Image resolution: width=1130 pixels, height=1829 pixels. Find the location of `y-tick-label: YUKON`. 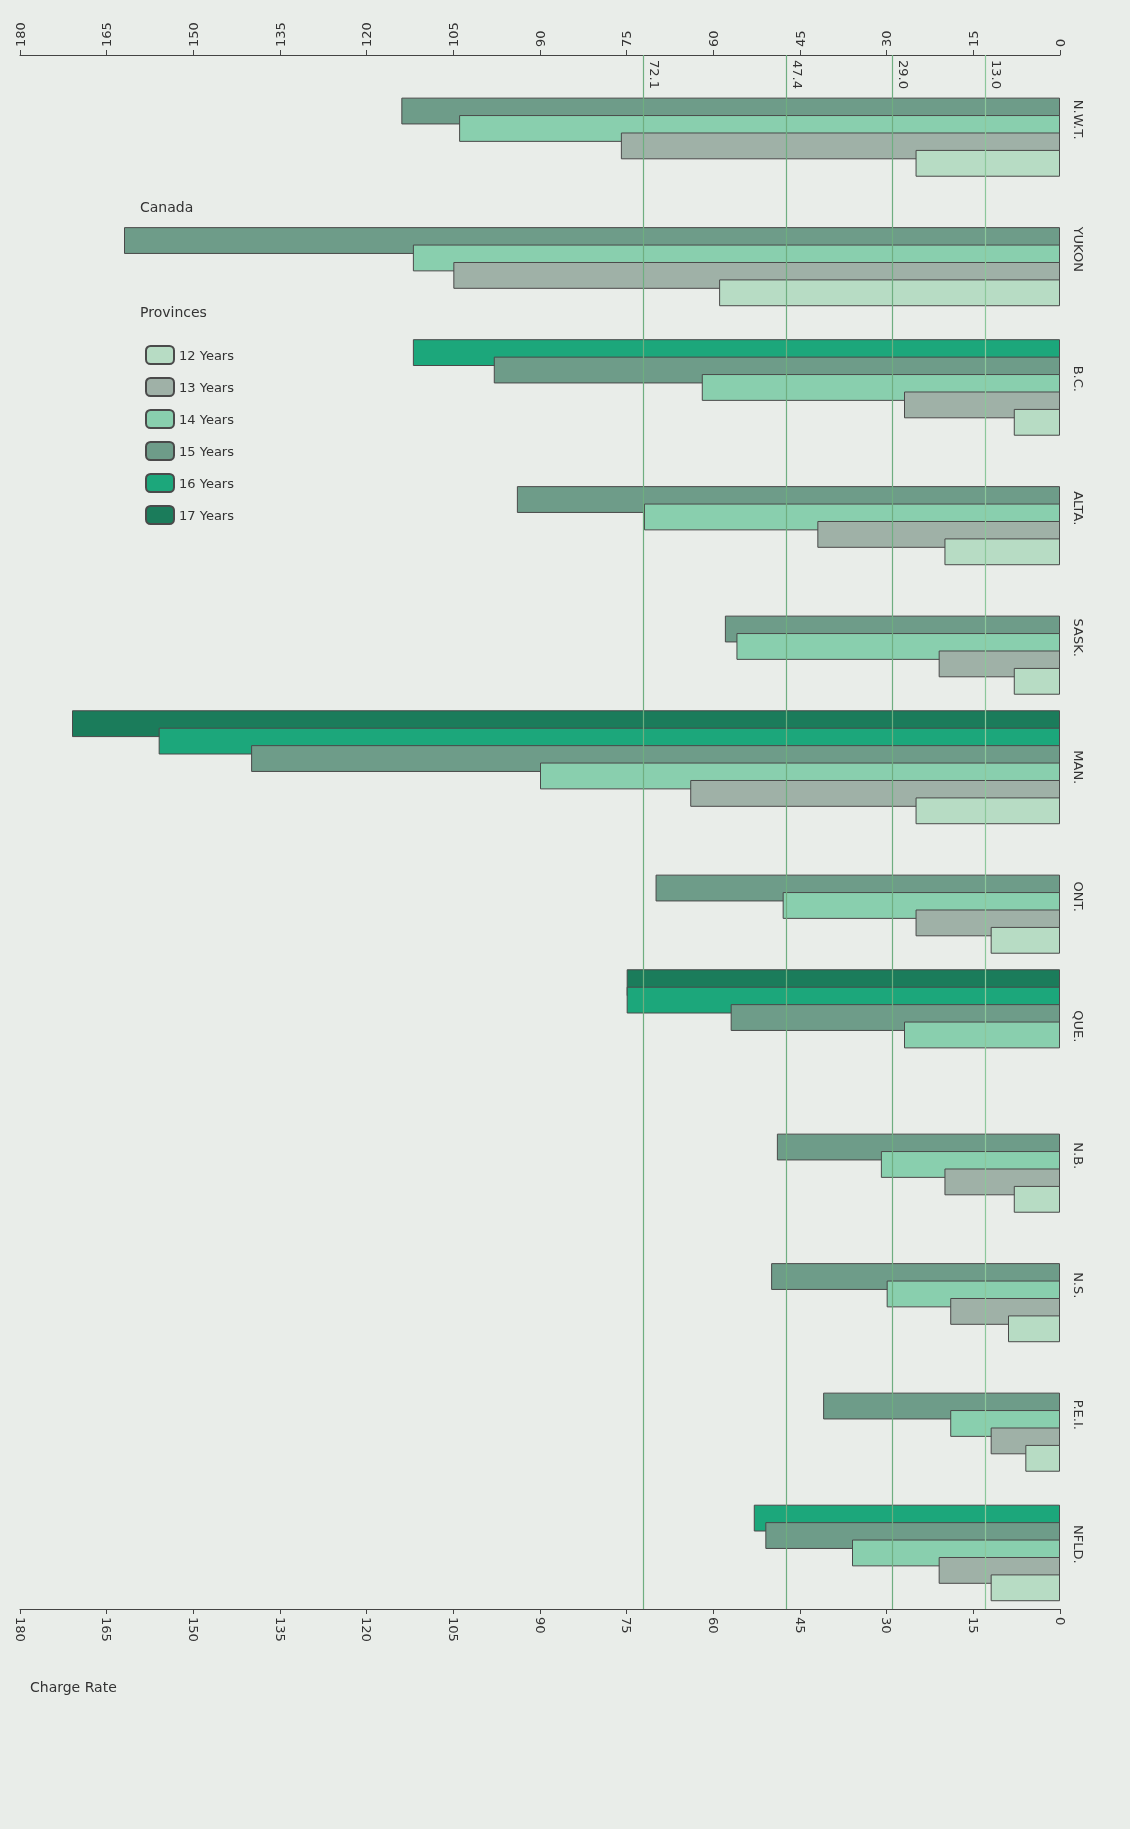

y-tick-label: YUKON is located at coordinates (1078, 248).